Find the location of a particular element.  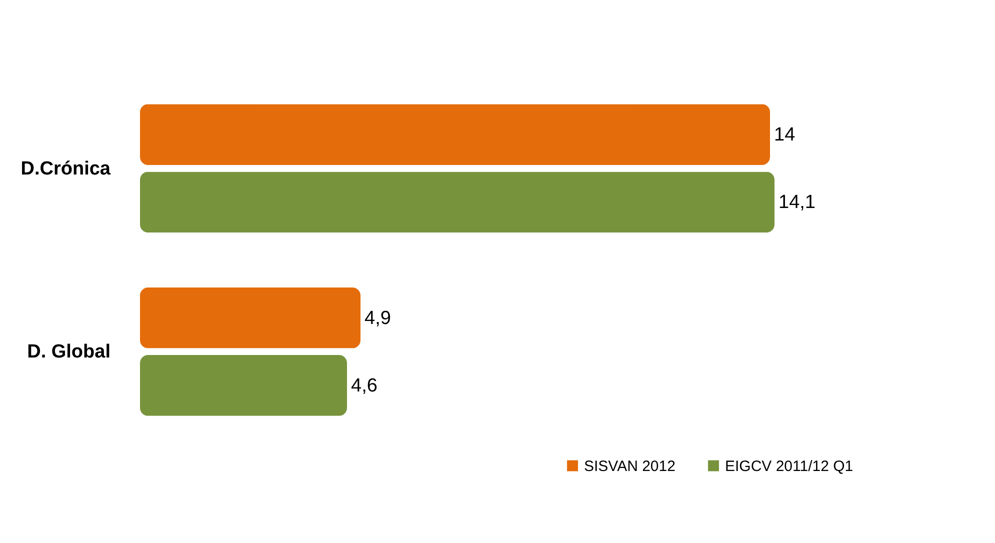

legend-label: SISVAN 2012 is located at coordinates (630, 466).